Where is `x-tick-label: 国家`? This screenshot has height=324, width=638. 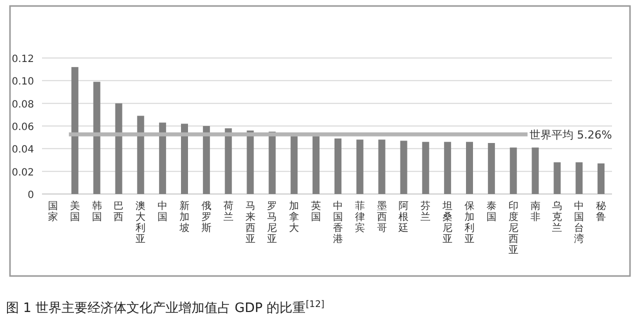
x-tick-label: 国家 is located at coordinates (53, 212).